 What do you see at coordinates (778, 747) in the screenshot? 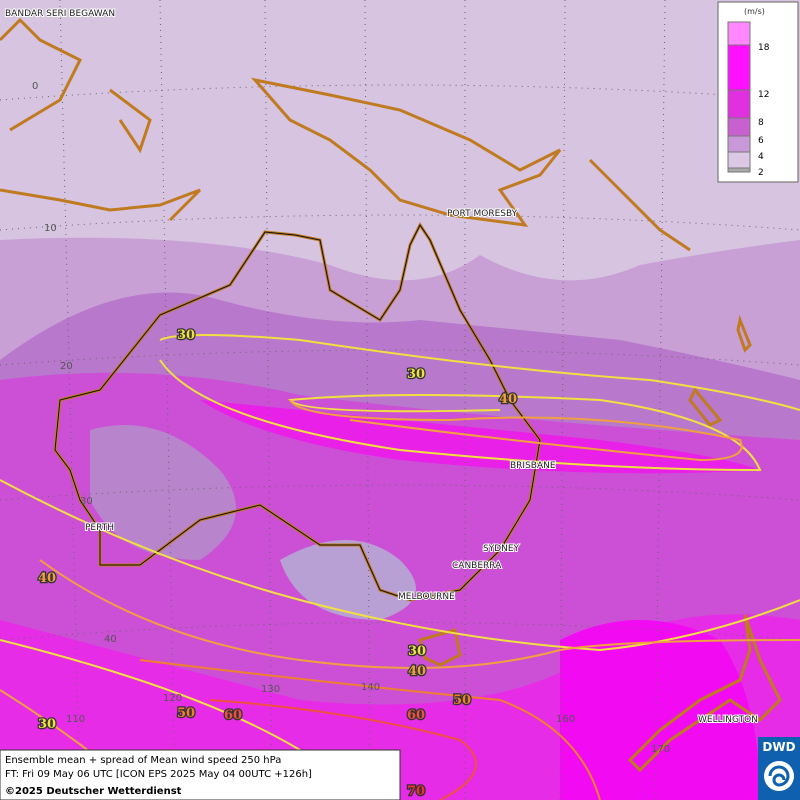
I see `logo-text: DWD` at bounding box center [778, 747].